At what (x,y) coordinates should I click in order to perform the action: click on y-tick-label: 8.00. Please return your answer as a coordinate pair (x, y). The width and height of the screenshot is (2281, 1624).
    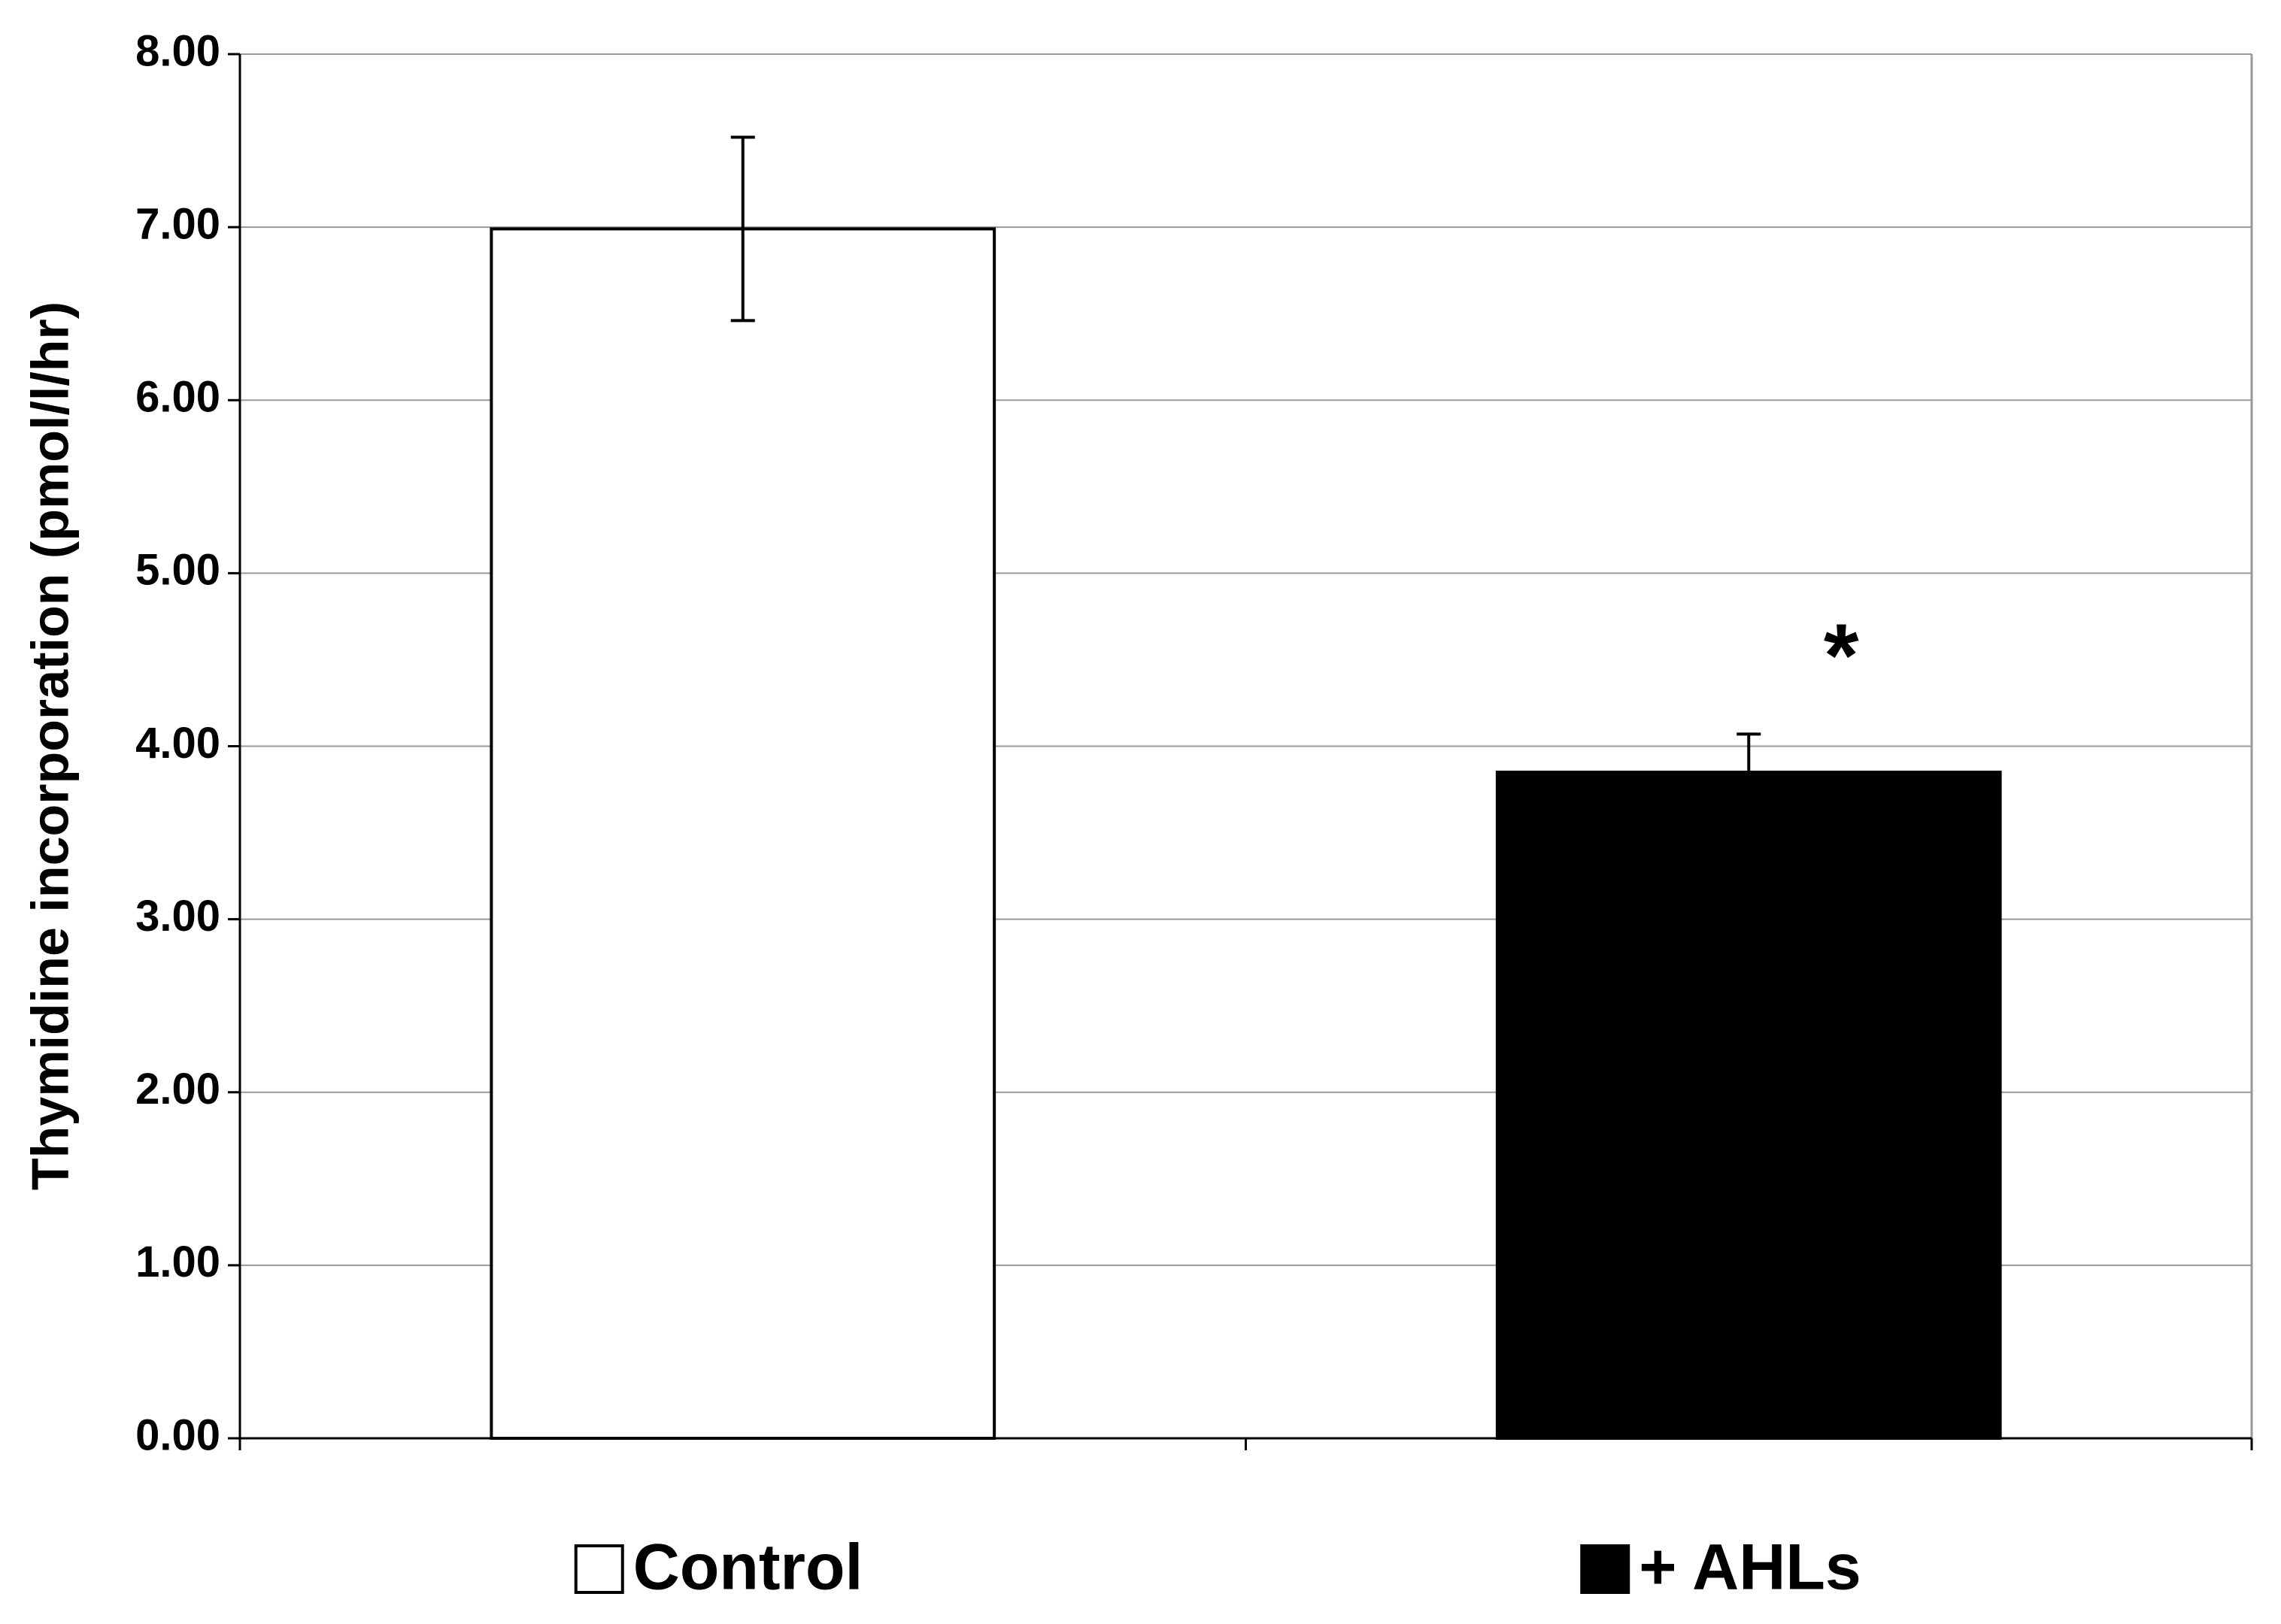
    Looking at the image, I should click on (177, 50).